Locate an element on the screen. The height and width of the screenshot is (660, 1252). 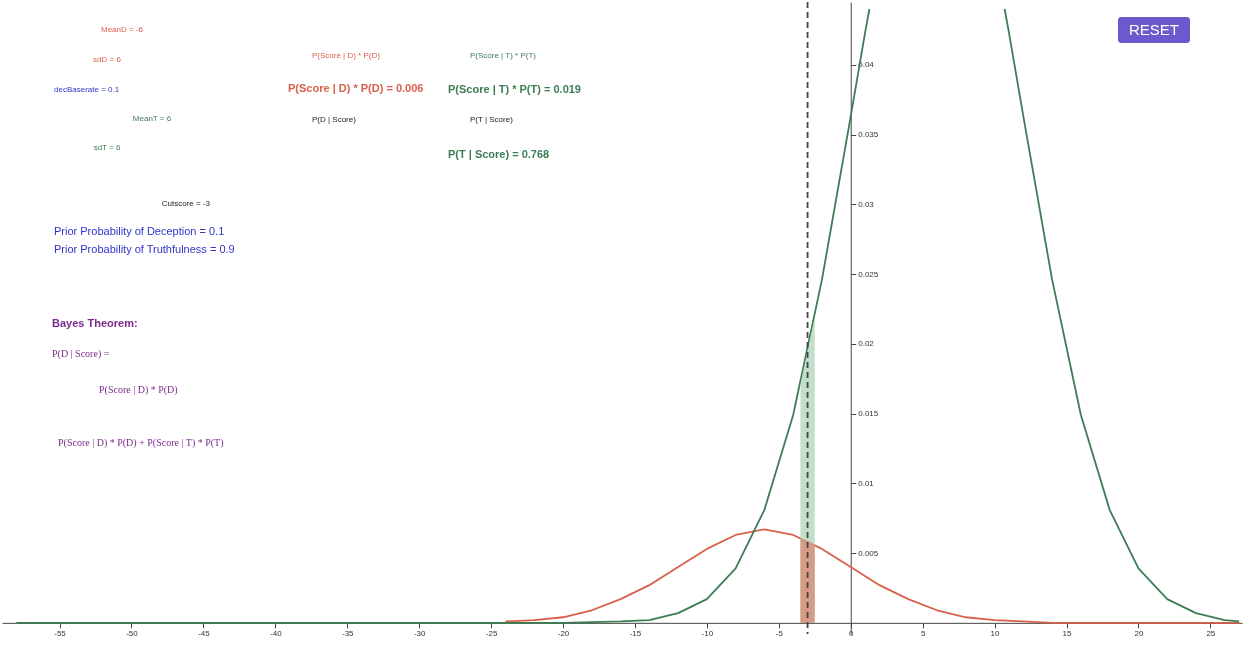
x-tick-label: -30 is located at coordinates (419, 634).